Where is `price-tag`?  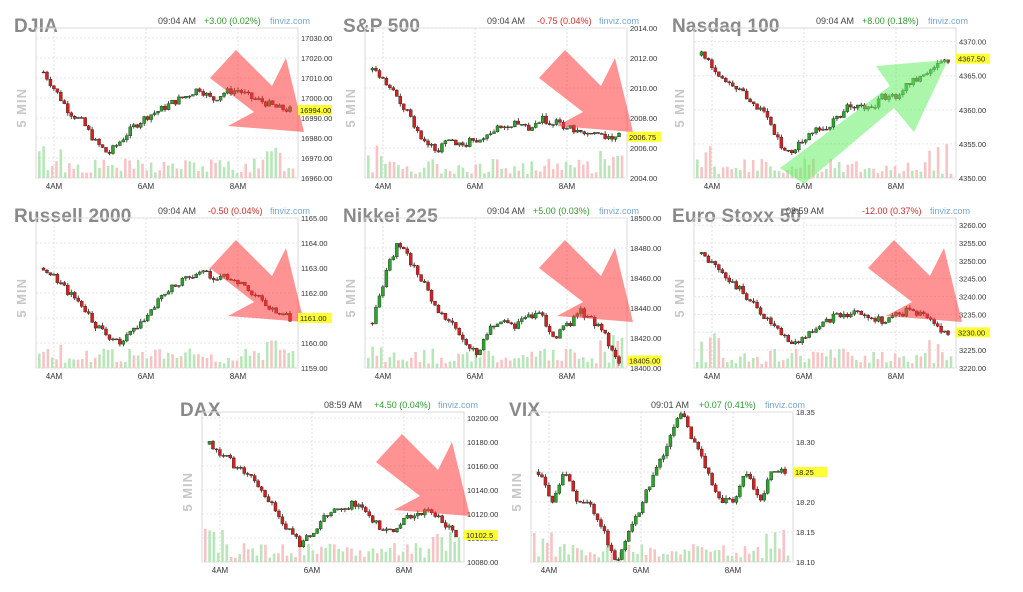
price-tag is located at coordinates (481, 535).